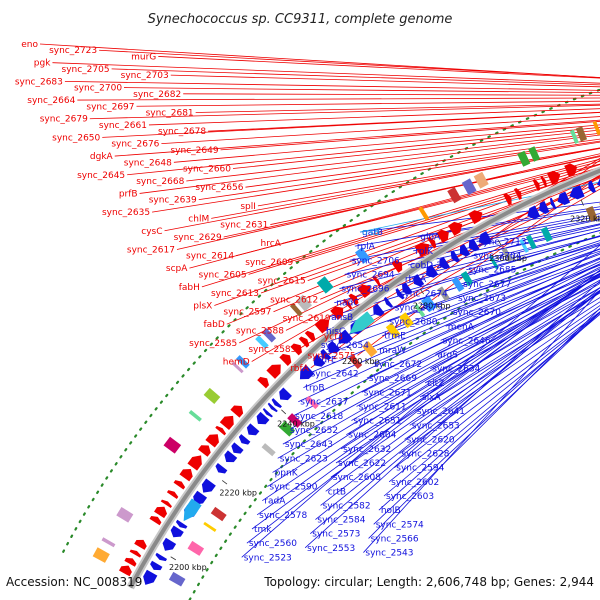 This screenshot has width=600, height=600. I want to click on rrna-gene-arrow, so click(192, 510).